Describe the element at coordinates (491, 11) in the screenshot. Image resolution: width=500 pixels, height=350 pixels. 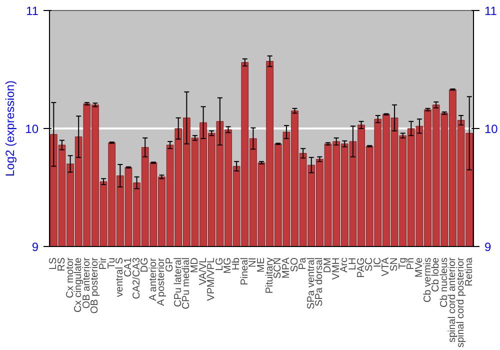
I see `y2-tick-label: 11` at that location.